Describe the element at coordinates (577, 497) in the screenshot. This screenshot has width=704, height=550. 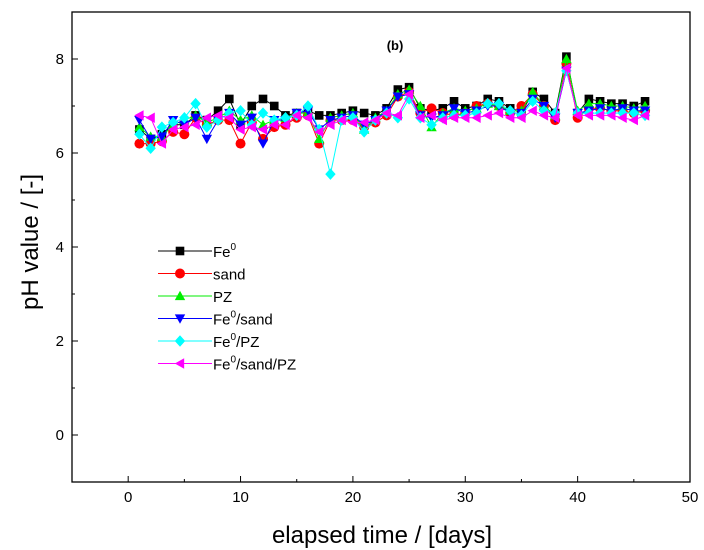
I see `x-tick-label: 40` at that location.